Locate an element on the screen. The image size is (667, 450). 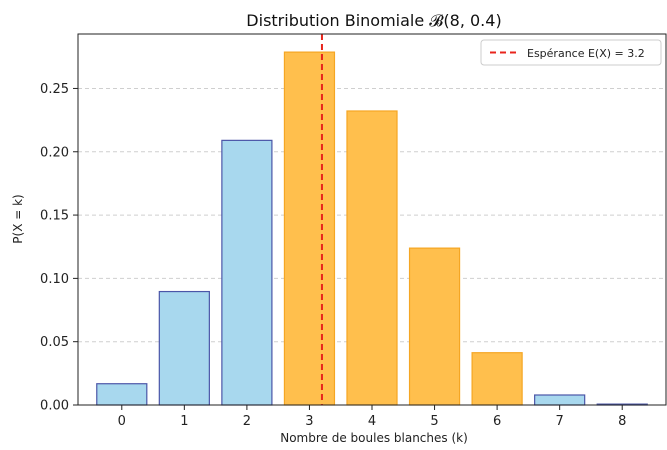
y-tick-label: 0.00 is located at coordinates (54, 406).